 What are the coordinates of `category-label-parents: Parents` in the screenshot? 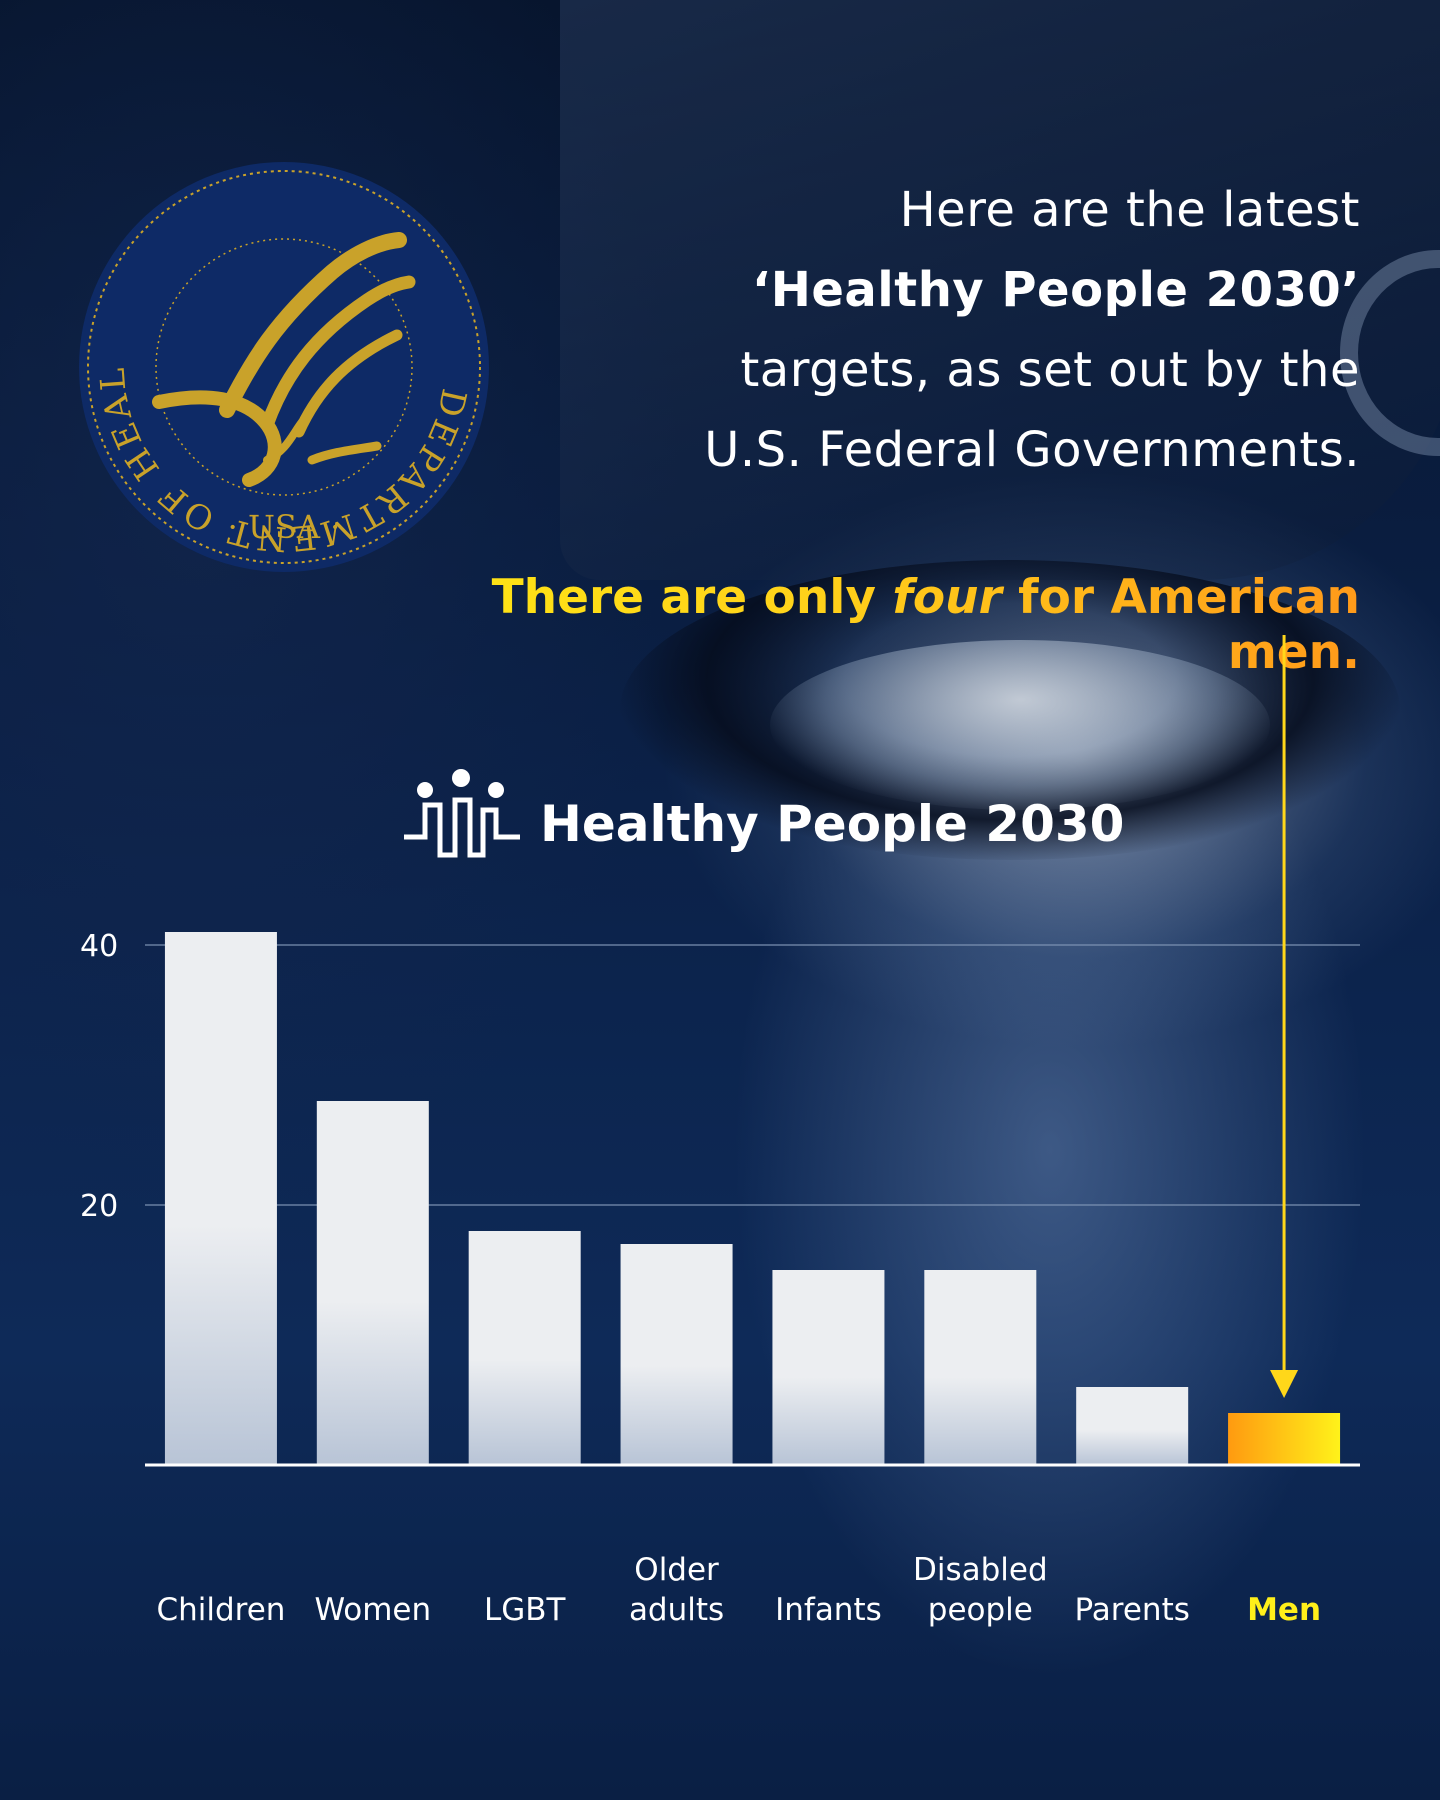 It's located at (1132, 1610).